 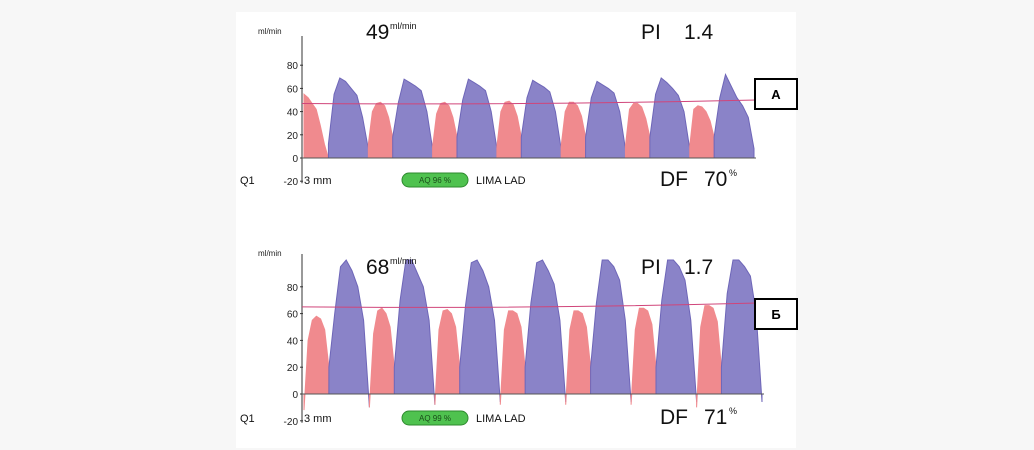 I want to click on df-value: 70, so click(x=715, y=179).